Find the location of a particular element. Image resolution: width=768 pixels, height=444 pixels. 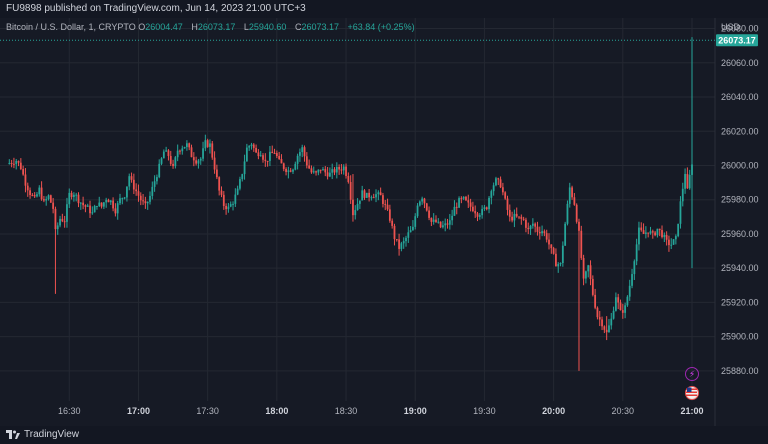

y-tick-label: 25980.00 is located at coordinates (740, 200).